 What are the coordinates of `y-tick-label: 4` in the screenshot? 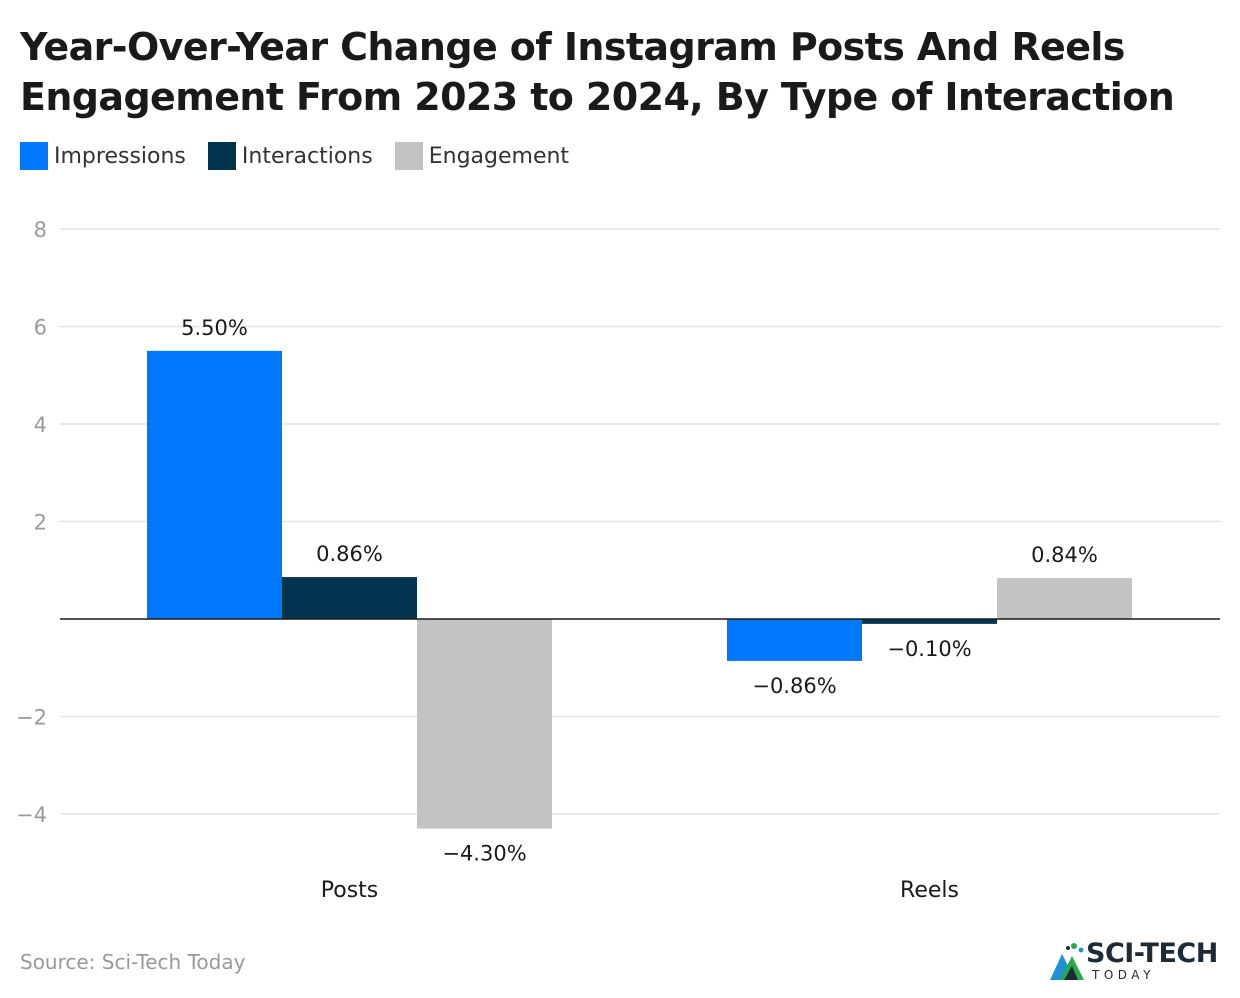 It's located at (40, 425).